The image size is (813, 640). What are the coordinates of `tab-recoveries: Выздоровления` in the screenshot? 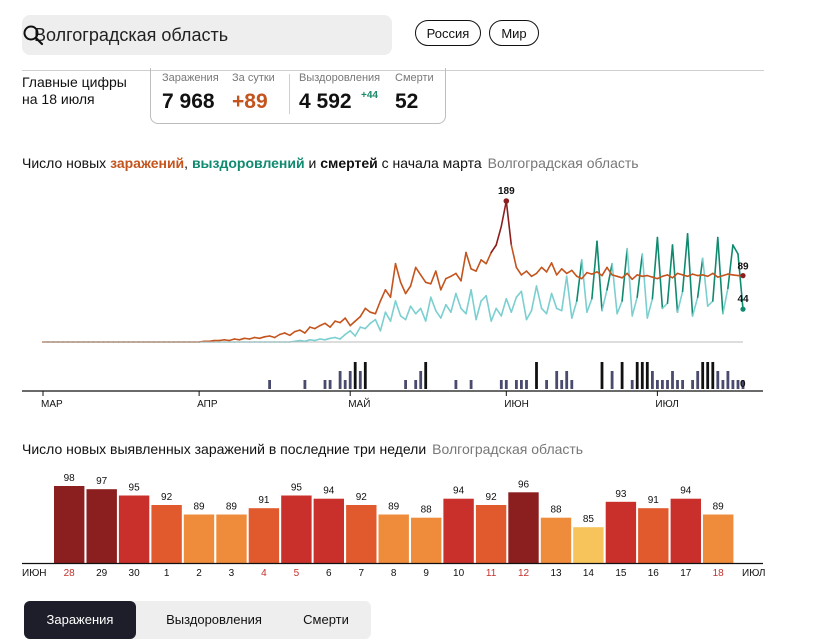 It's located at (214, 619).